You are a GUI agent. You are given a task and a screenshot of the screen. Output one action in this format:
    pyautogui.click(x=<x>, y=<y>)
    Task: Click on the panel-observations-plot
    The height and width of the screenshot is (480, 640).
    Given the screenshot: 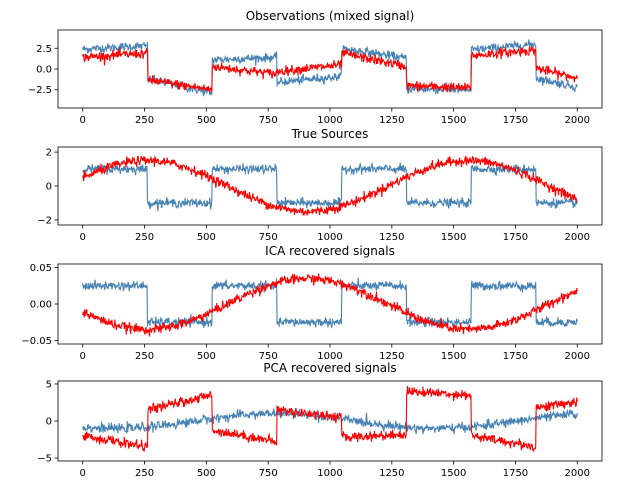 What is the action you would take?
    pyautogui.click(x=330, y=68)
    